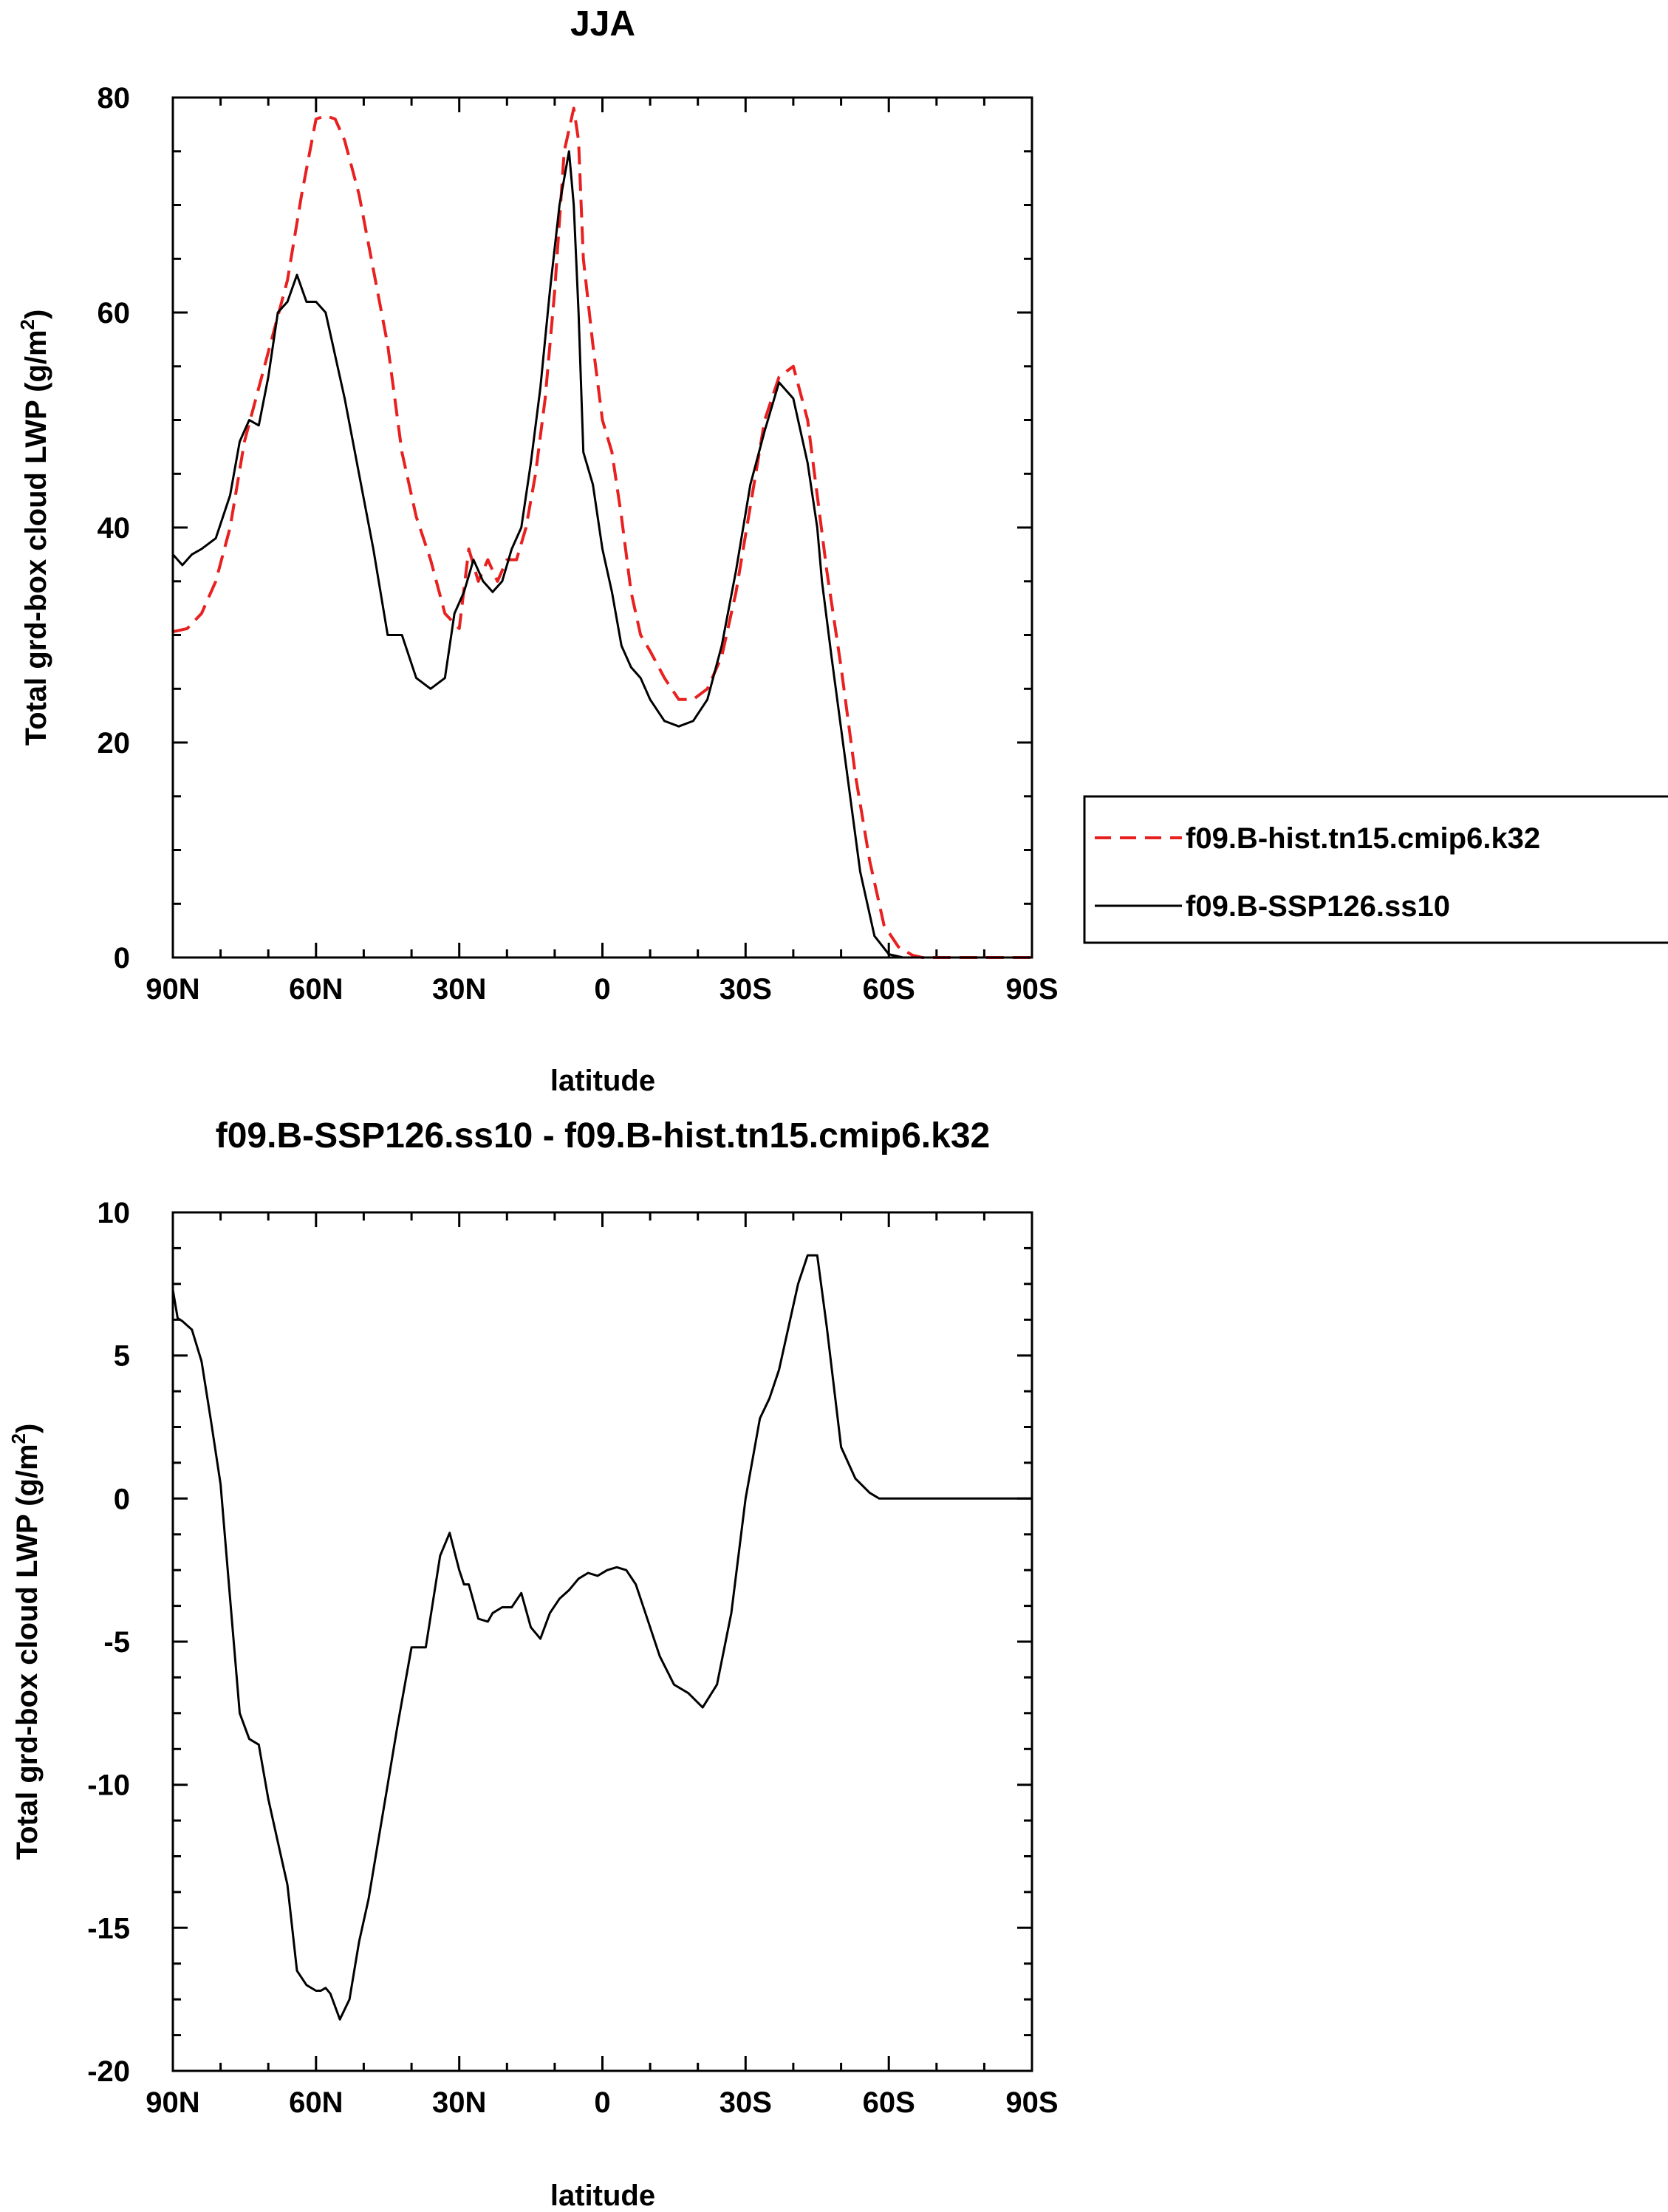 This screenshot has width=1668, height=2212. Describe the element at coordinates (122, 1356) in the screenshot. I see `y-tick-label: 5` at that location.